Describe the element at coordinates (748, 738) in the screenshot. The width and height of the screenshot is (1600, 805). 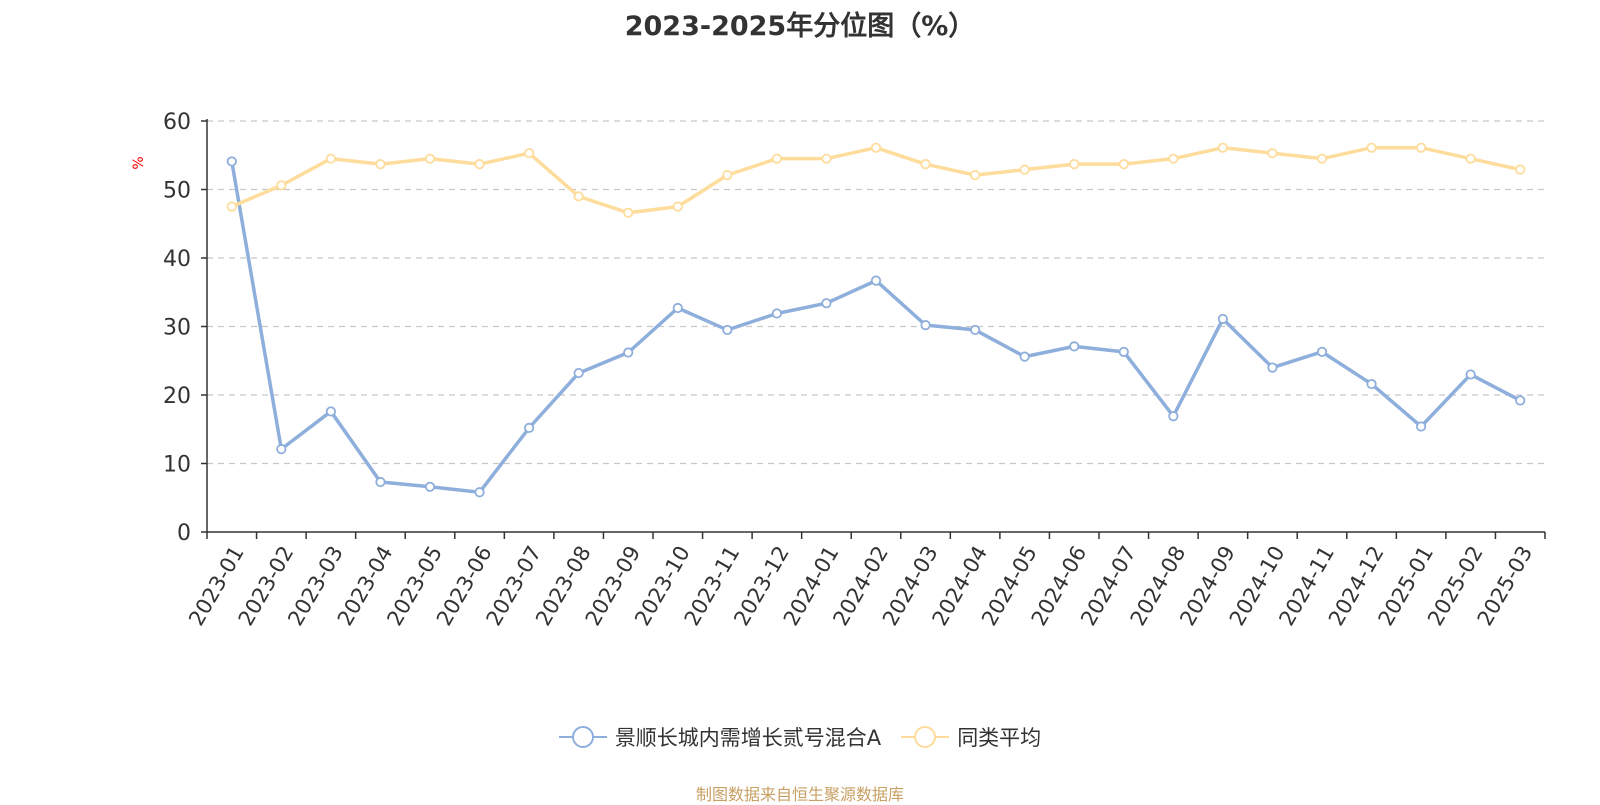
I see `legend-label-fund: 景顺长城内需增长贰号混合A` at that location.